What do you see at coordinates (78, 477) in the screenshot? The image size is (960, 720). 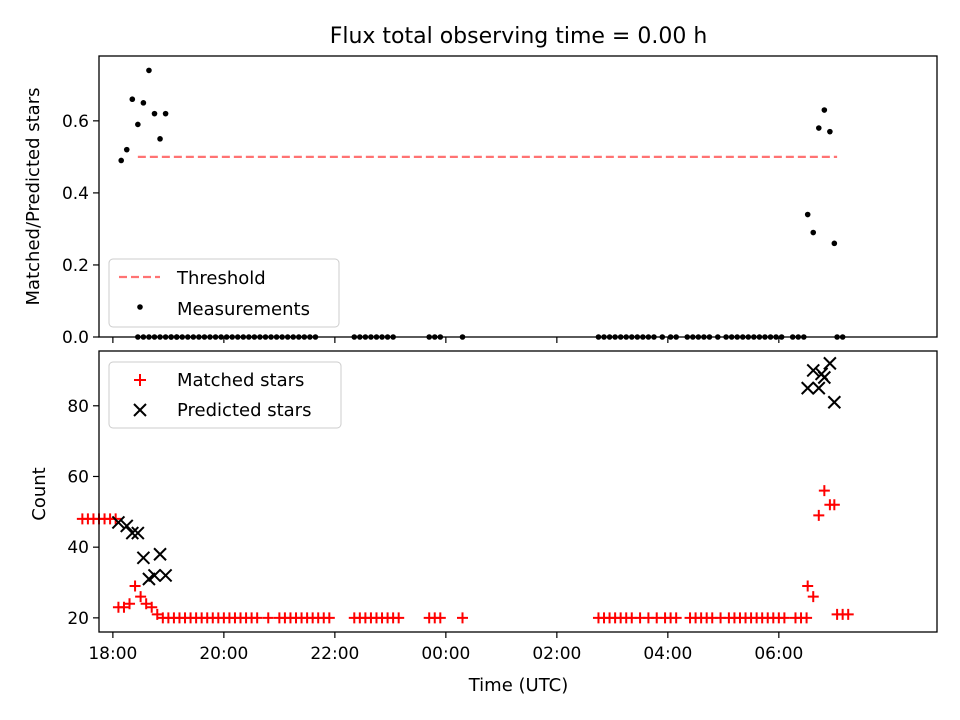 I see `y-tick-label: 60` at bounding box center [78, 477].